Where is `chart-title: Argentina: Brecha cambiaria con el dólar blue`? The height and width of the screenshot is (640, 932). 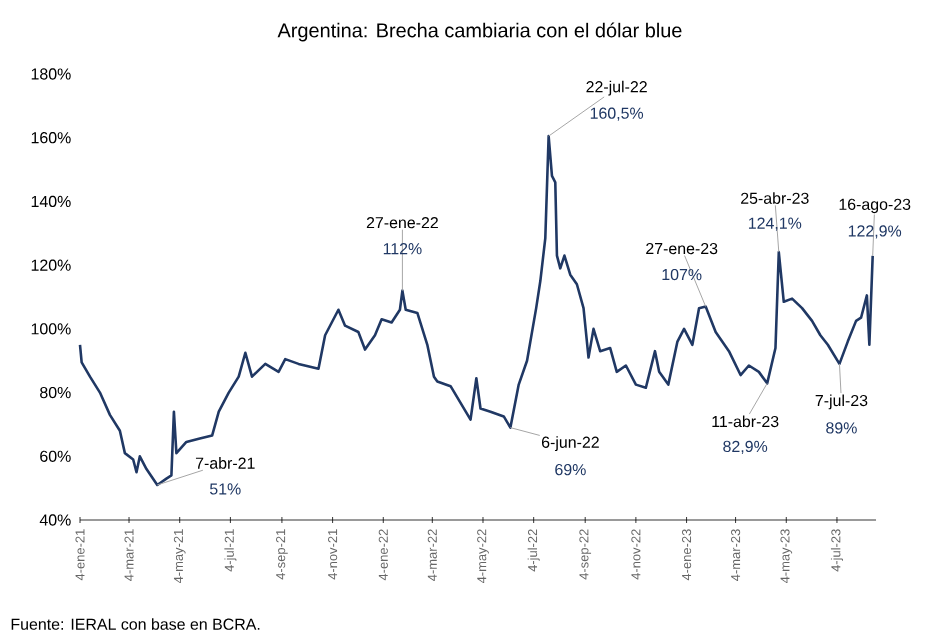
chart-title: Argentina: Brecha cambiaria con el dólar blue is located at coordinates (479, 32).